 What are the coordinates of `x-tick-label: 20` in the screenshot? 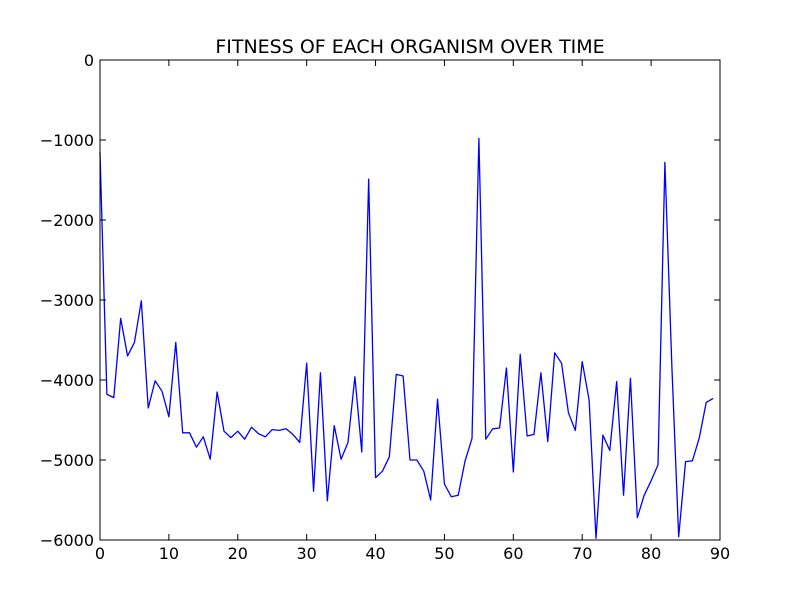 It's located at (238, 553).